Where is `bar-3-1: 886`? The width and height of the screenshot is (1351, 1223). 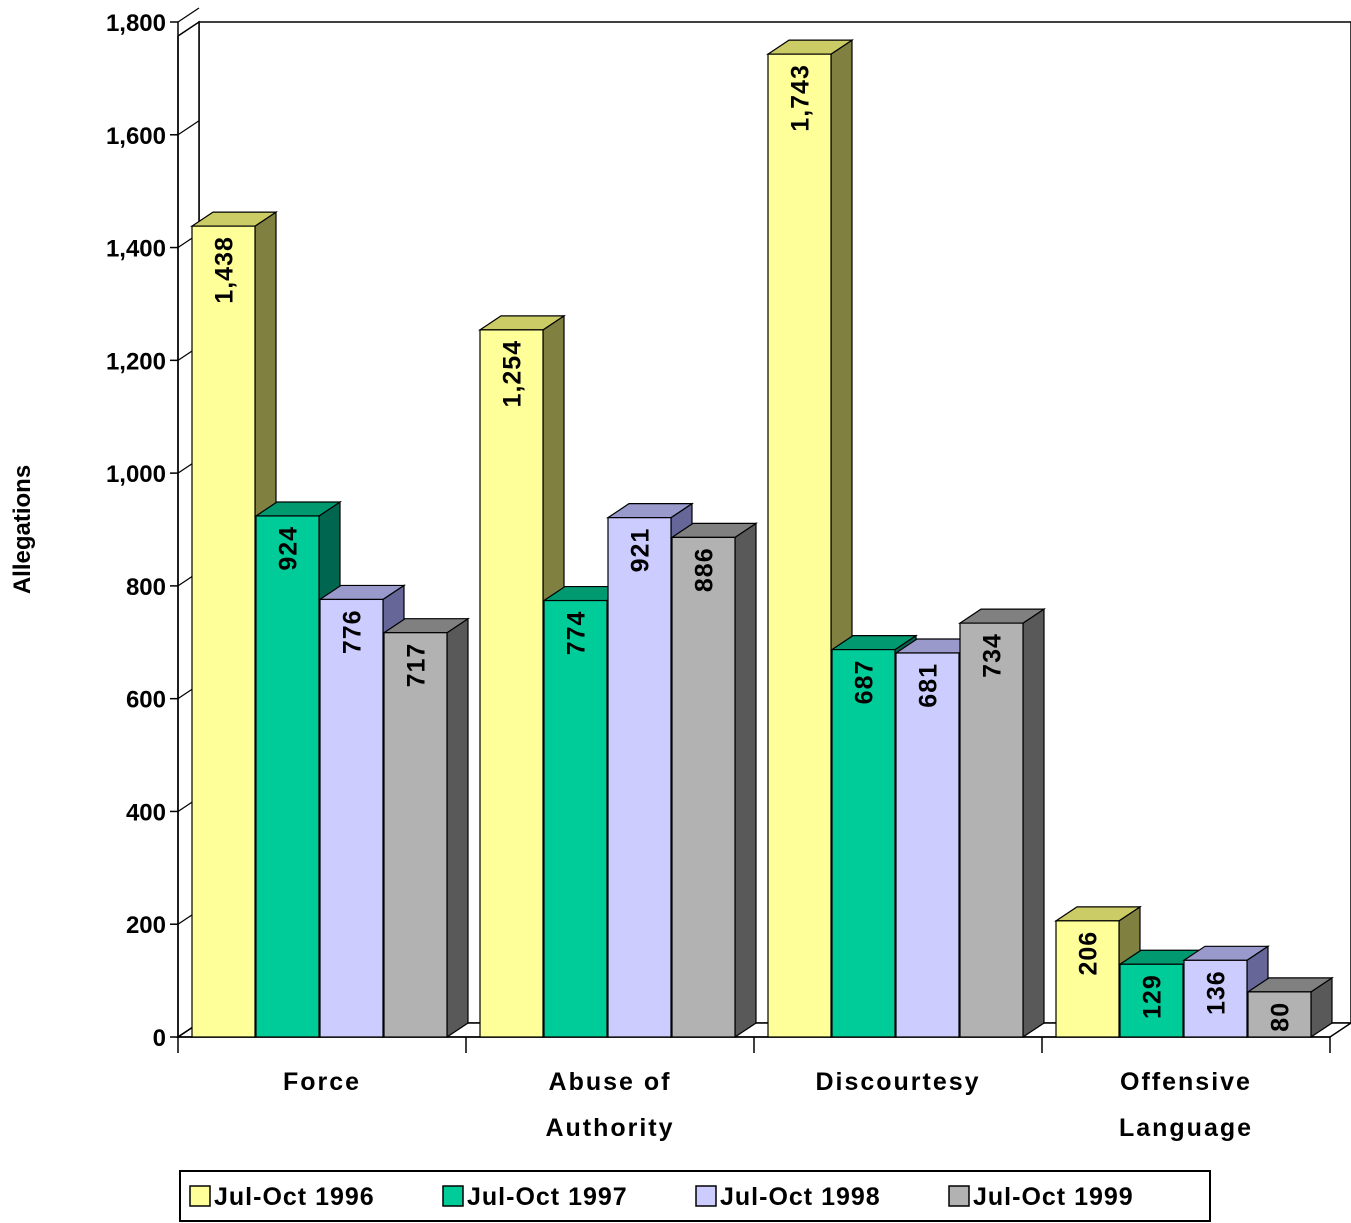 bar-3-1: 886 is located at coordinates (714, 780).